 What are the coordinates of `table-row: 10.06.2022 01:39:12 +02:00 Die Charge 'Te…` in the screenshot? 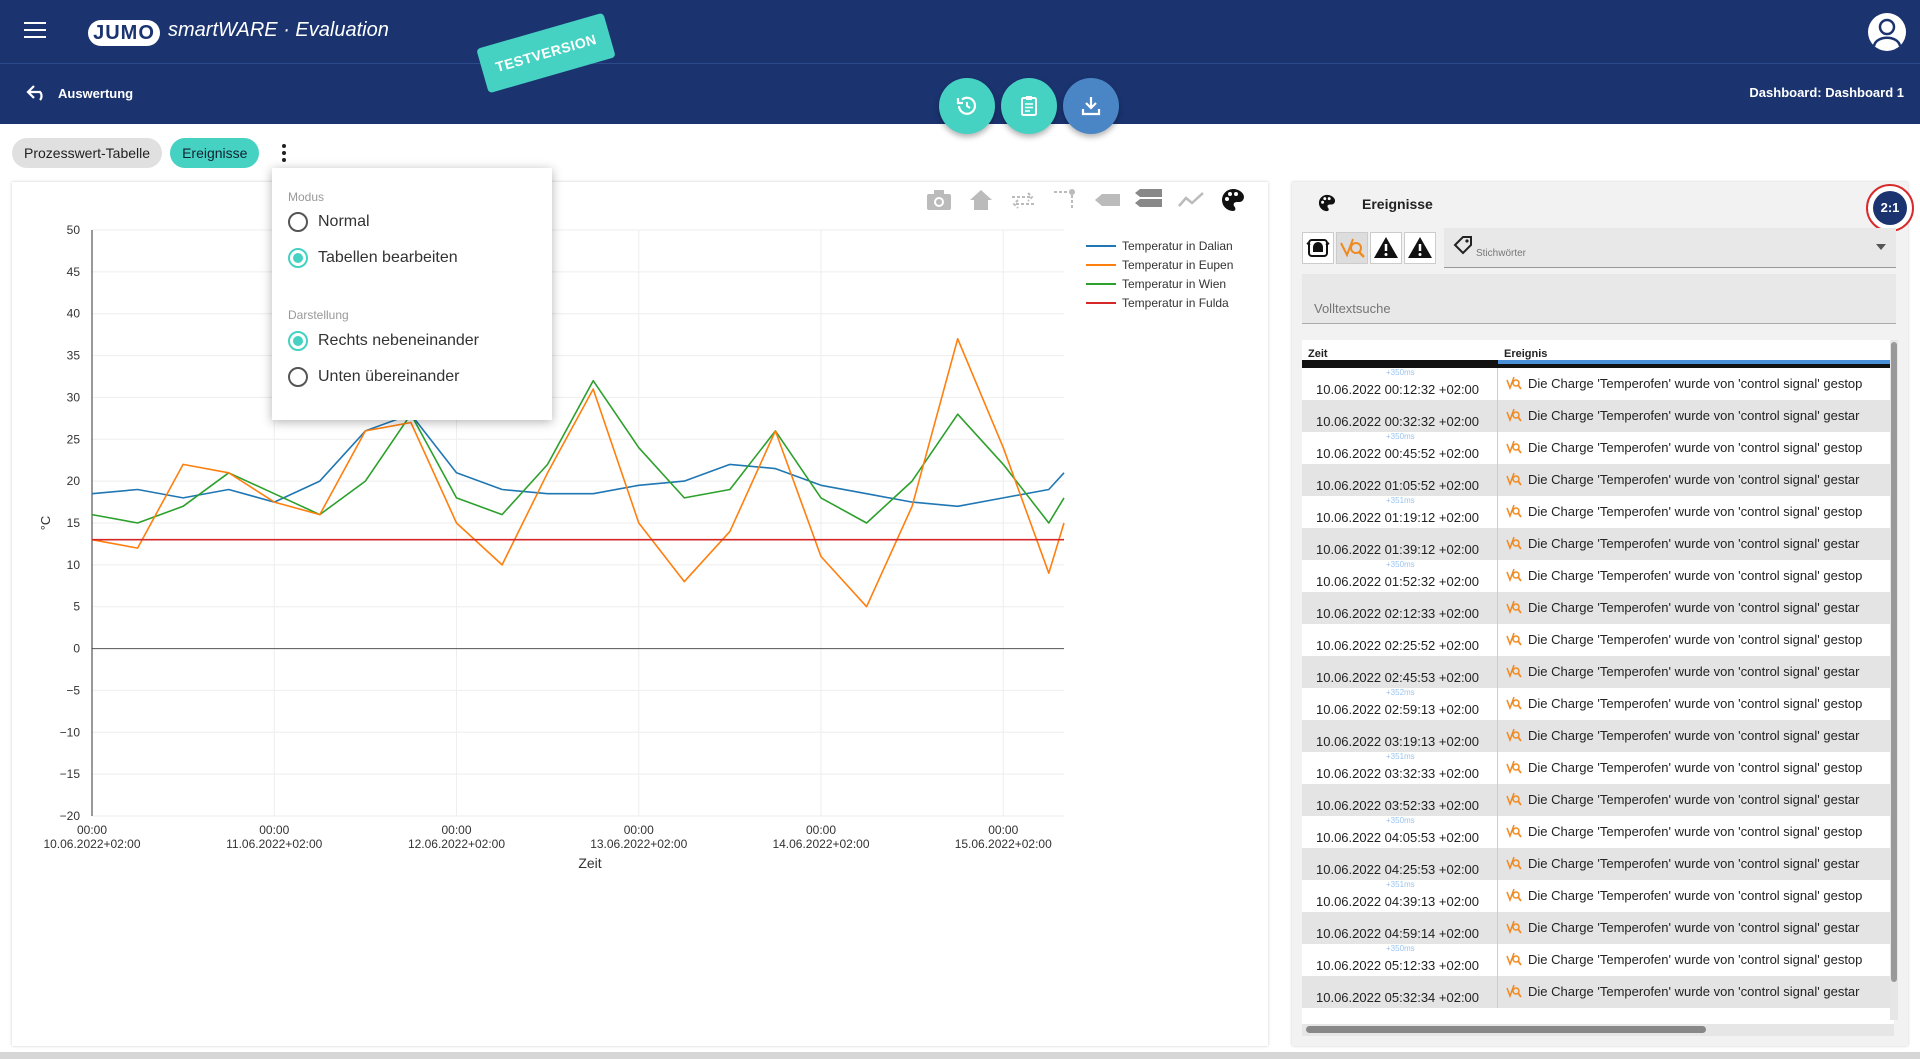 It's located at (1598, 544).